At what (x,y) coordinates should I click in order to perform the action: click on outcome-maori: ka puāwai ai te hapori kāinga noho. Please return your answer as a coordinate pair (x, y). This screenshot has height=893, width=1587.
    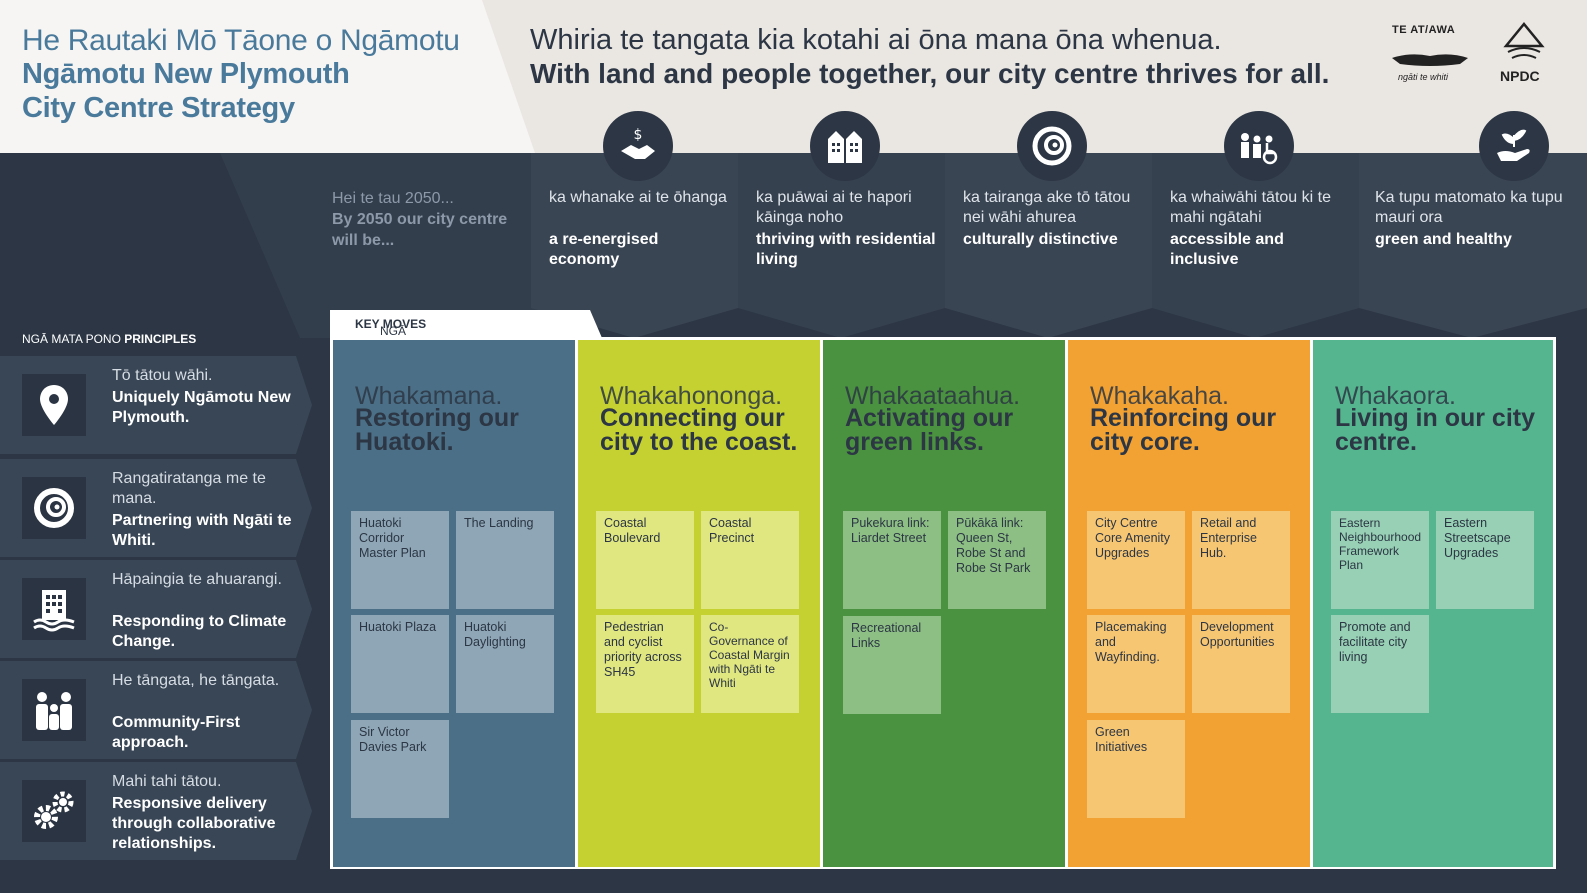
    Looking at the image, I should click on (834, 207).